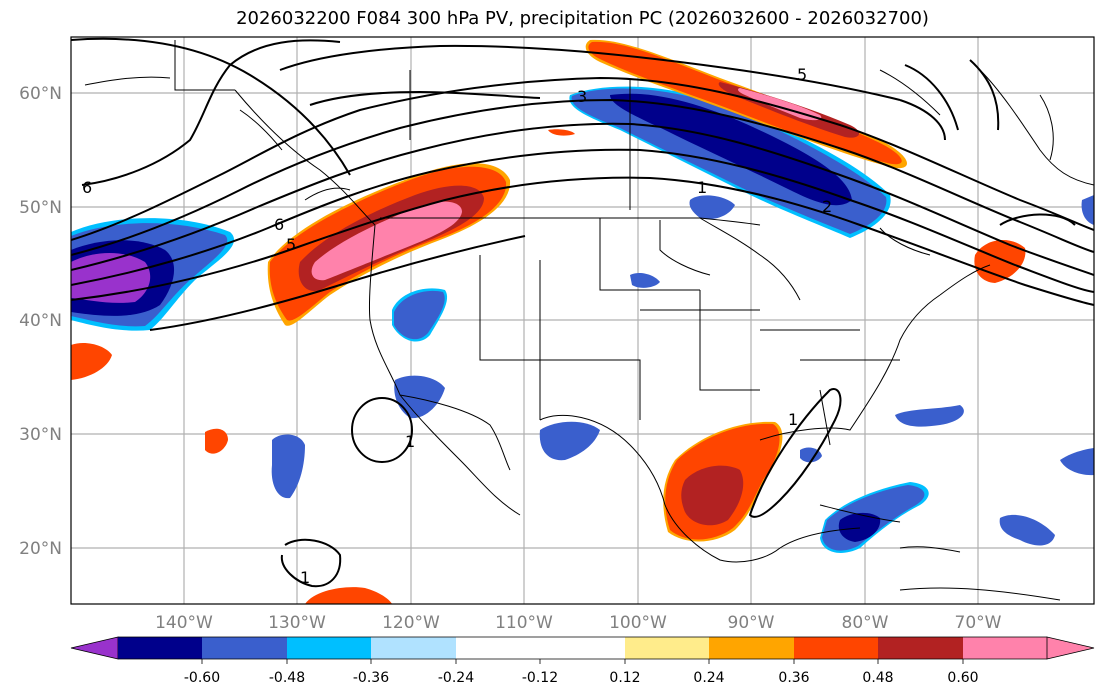  Describe the element at coordinates (184, 623) in the screenshot. I see `lon-label: 140°W` at that location.